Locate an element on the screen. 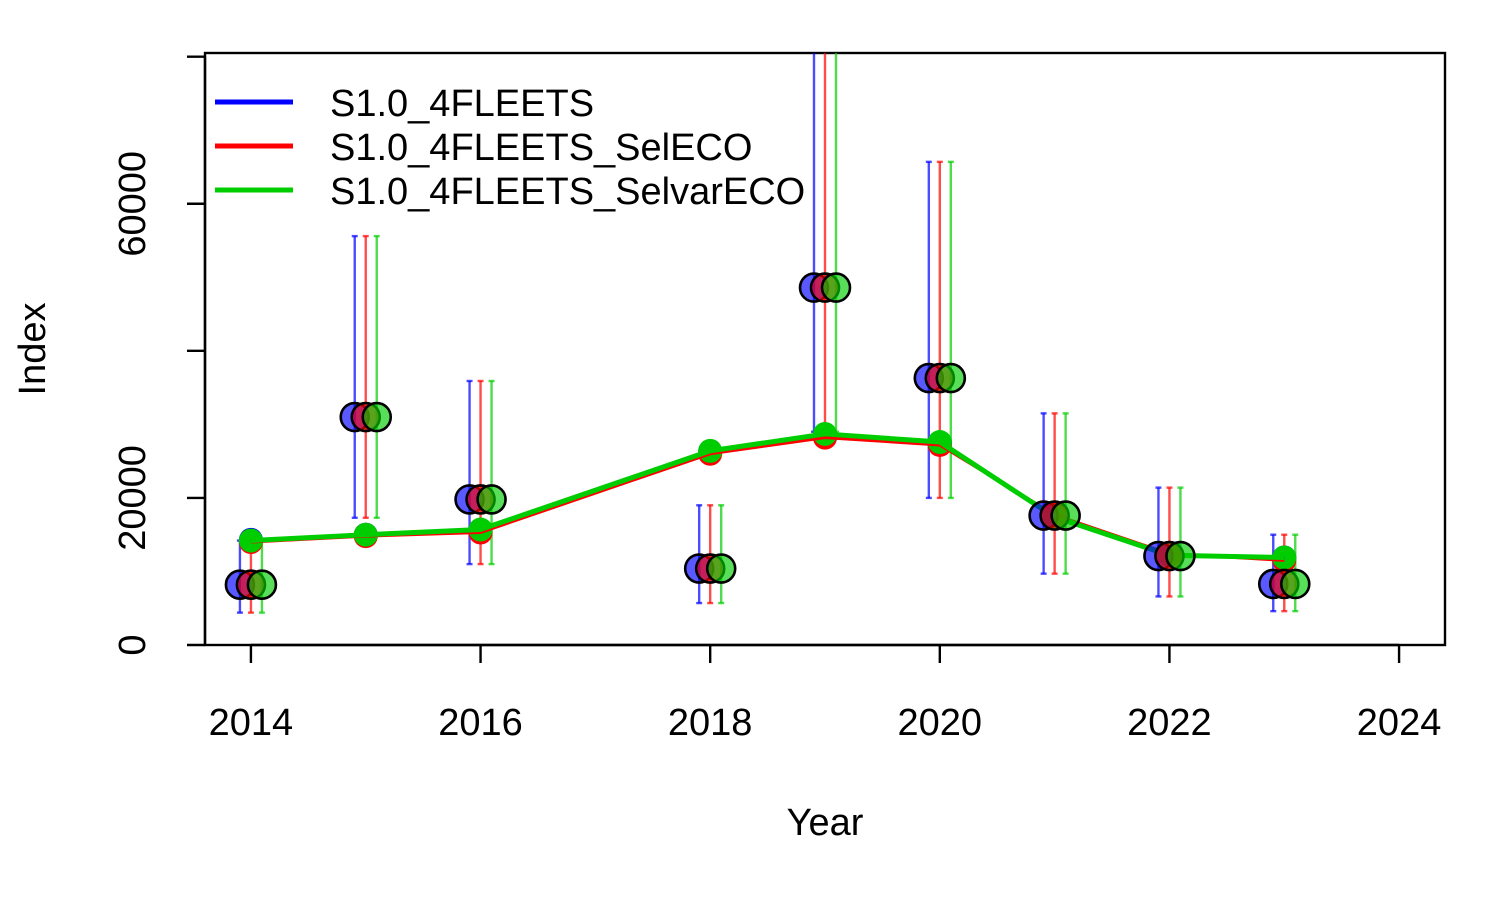 The height and width of the screenshot is (900, 1500). x-tick-label: 2020 is located at coordinates (940, 723).